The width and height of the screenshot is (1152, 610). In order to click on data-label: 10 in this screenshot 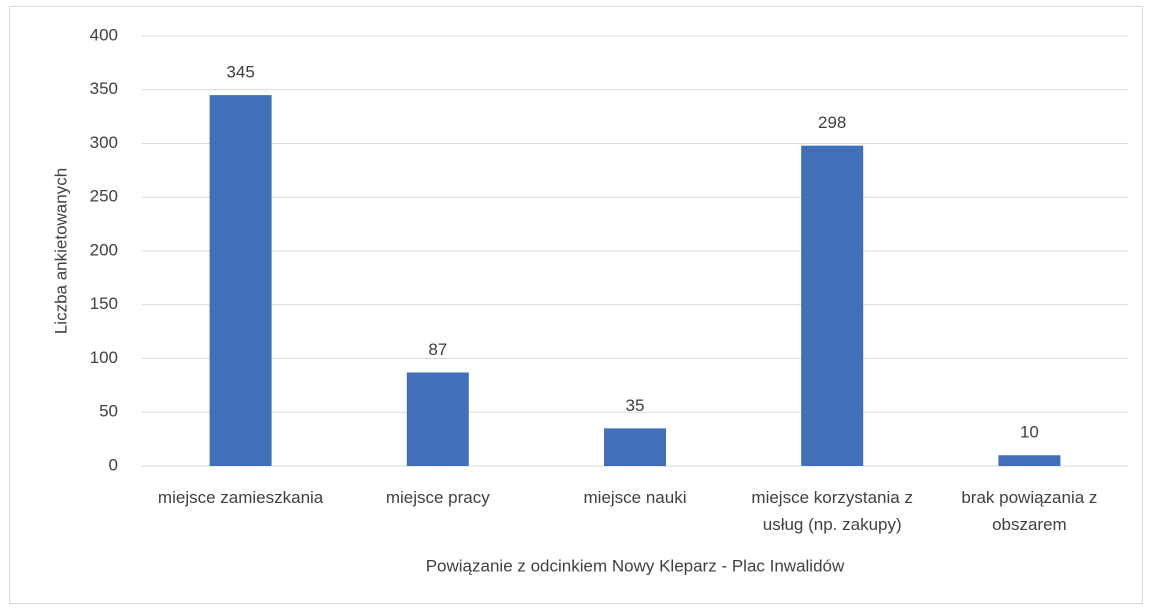, I will do `click(1029, 432)`.